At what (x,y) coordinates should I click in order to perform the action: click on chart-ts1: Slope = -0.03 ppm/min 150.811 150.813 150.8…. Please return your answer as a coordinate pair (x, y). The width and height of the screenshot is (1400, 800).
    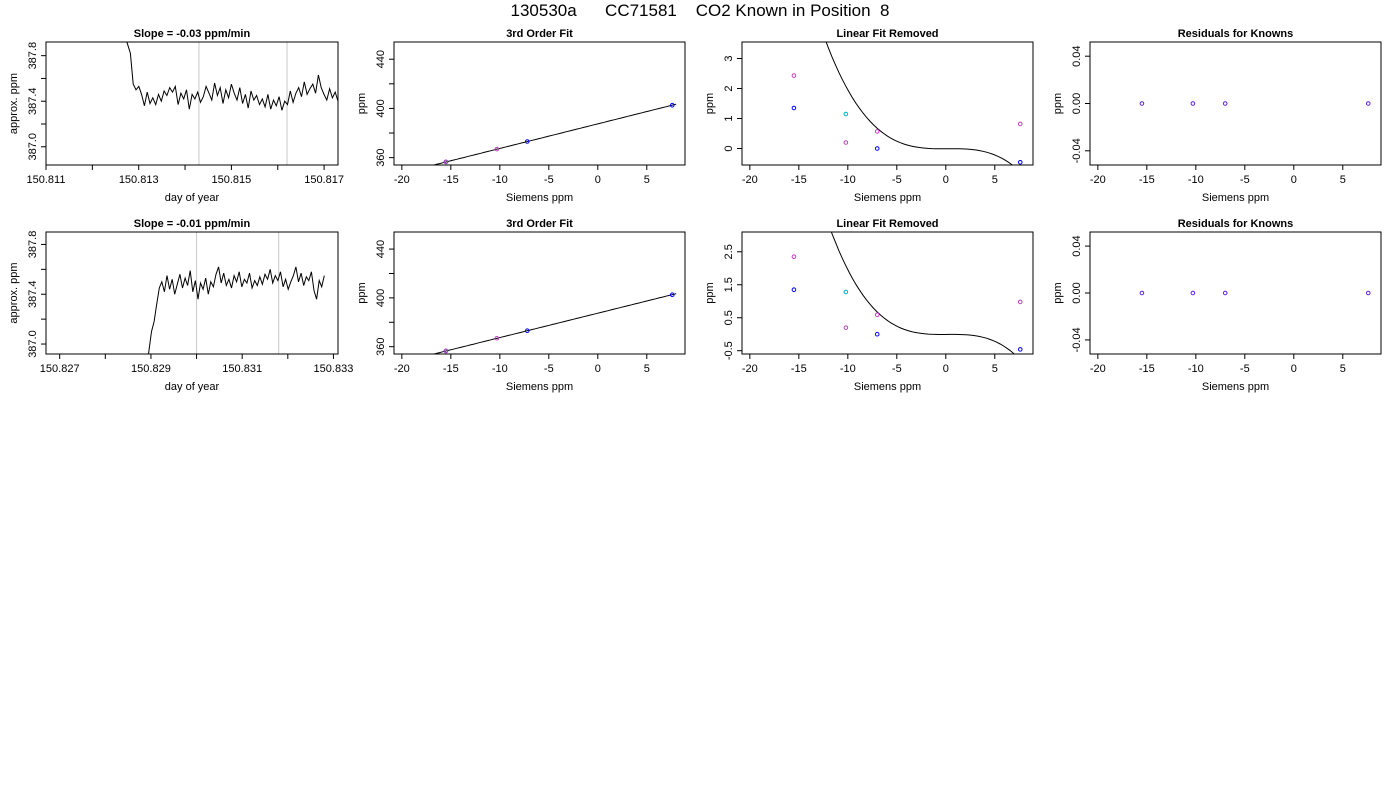
    Looking at the image, I should click on (176, 116).